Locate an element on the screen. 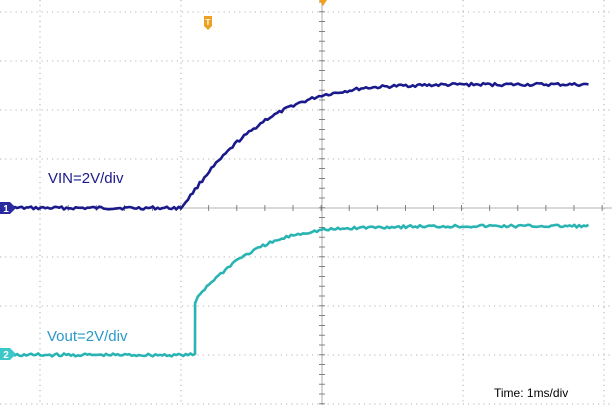 The image size is (612, 405). vin-scale-label: VIN=2V/div is located at coordinates (86, 178).